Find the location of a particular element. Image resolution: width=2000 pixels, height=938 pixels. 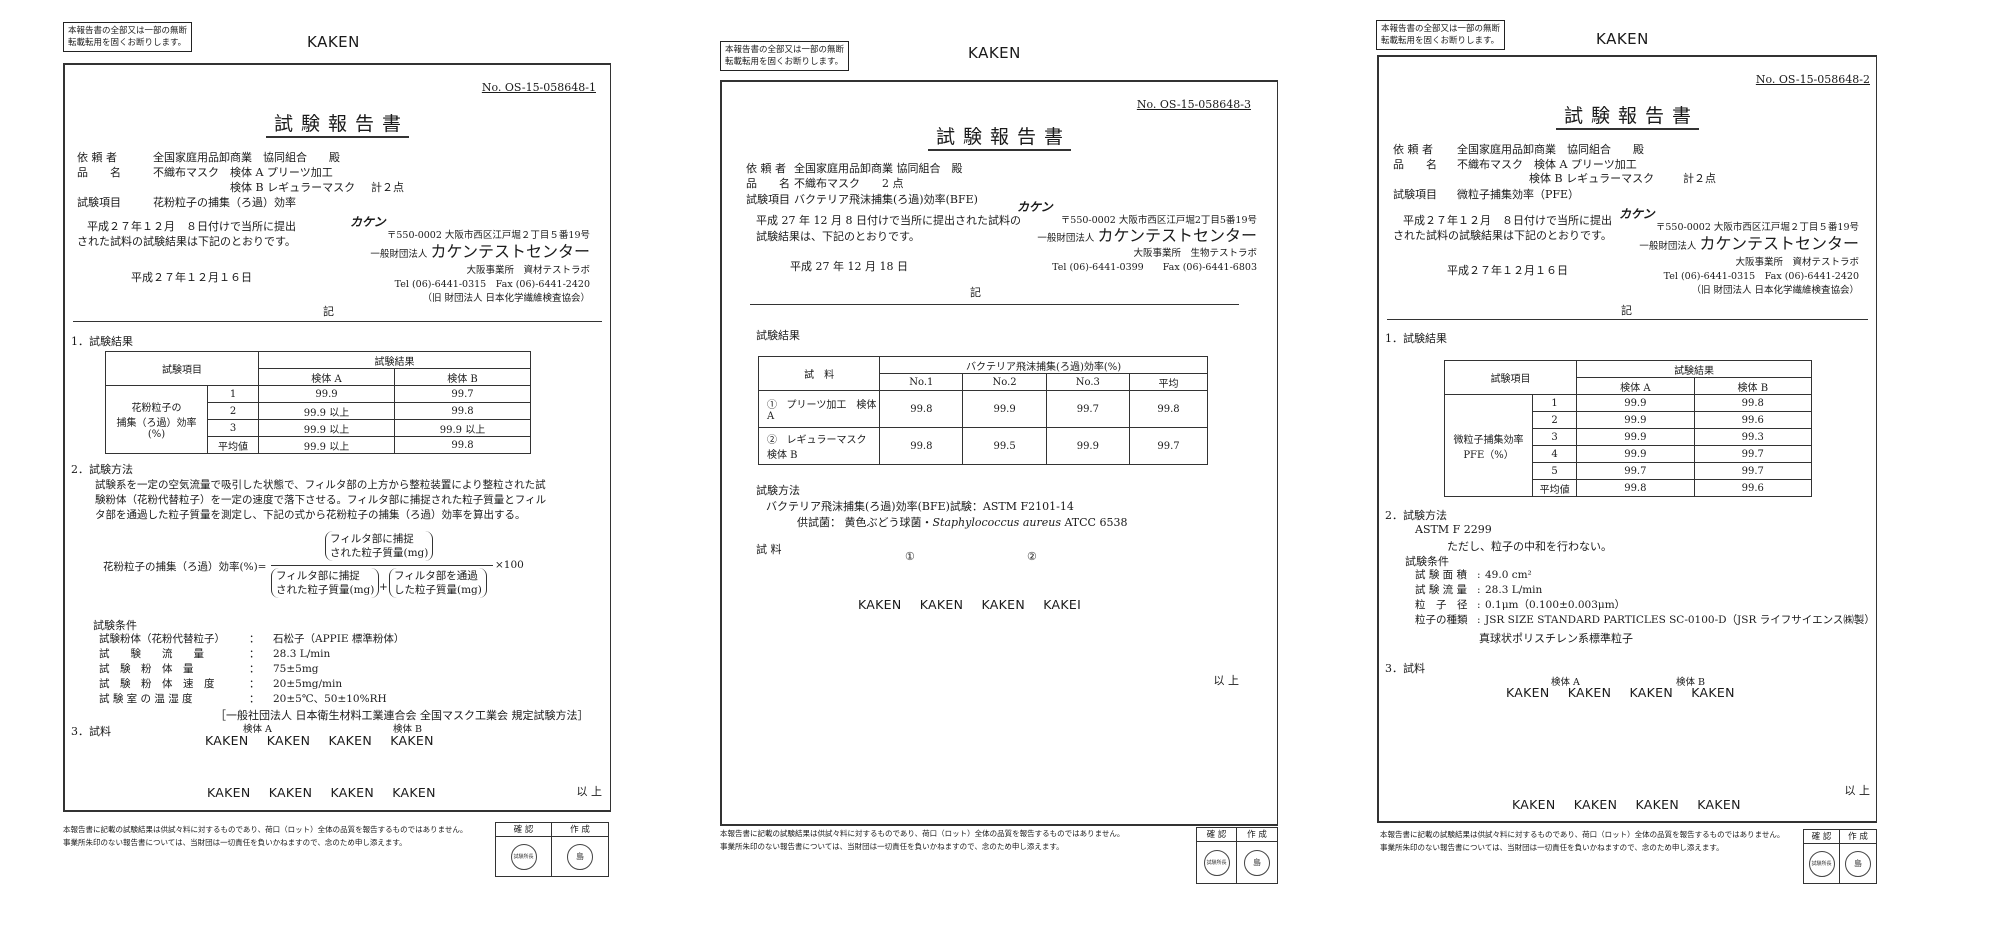

table-row: 平均値 99.8 99.6 is located at coordinates (1629, 488).